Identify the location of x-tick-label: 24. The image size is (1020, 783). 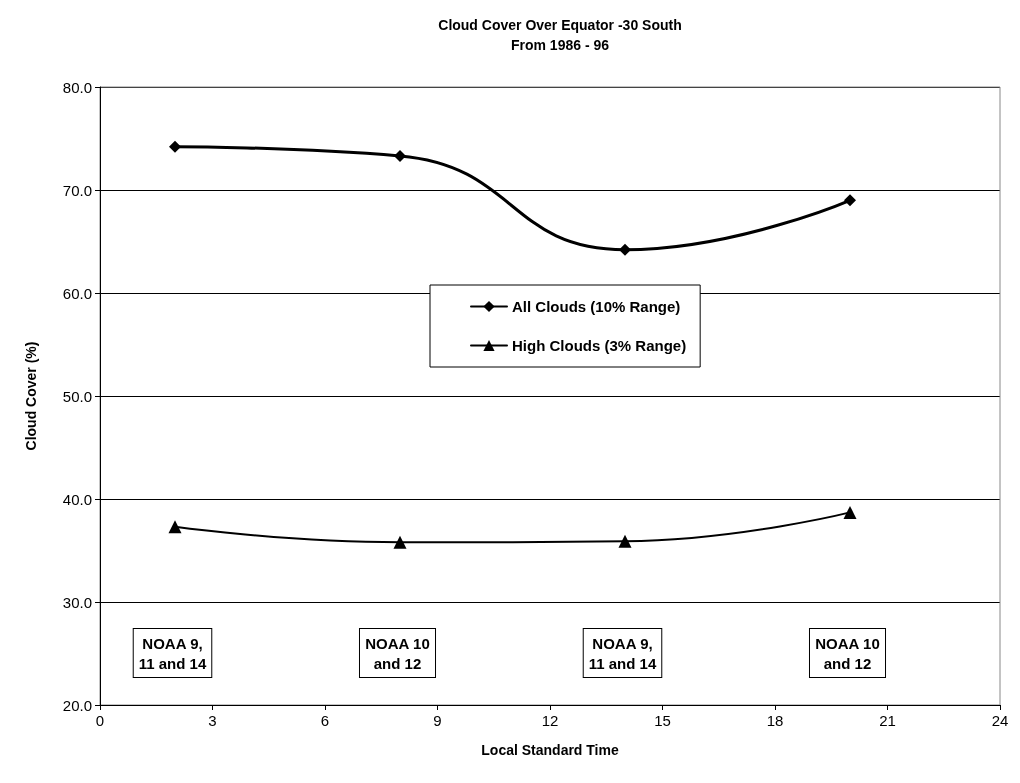
(1000, 720).